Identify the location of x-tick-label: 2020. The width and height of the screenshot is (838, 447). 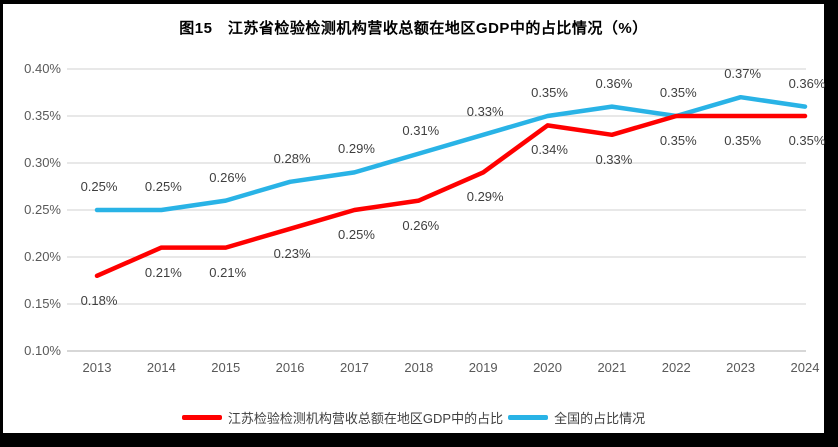
(547, 367).